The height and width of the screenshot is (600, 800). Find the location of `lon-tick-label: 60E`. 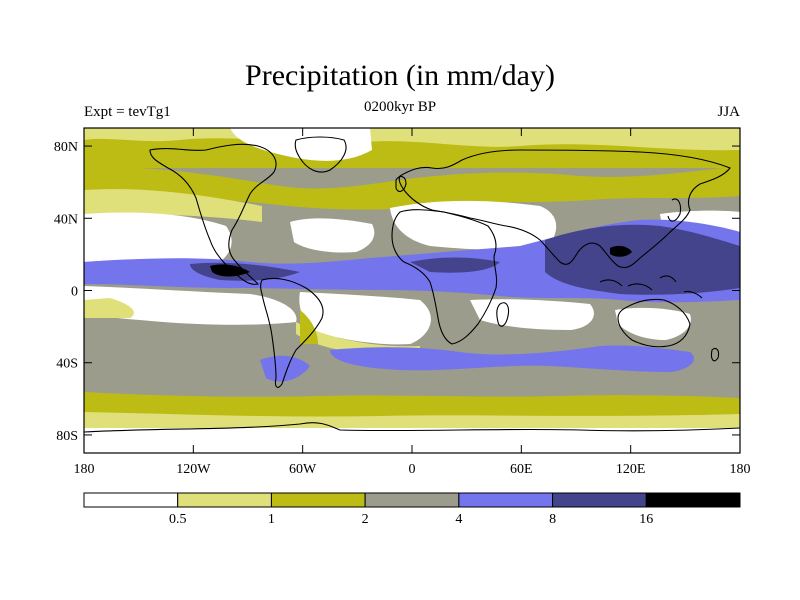

lon-tick-label: 60E is located at coordinates (521, 469).